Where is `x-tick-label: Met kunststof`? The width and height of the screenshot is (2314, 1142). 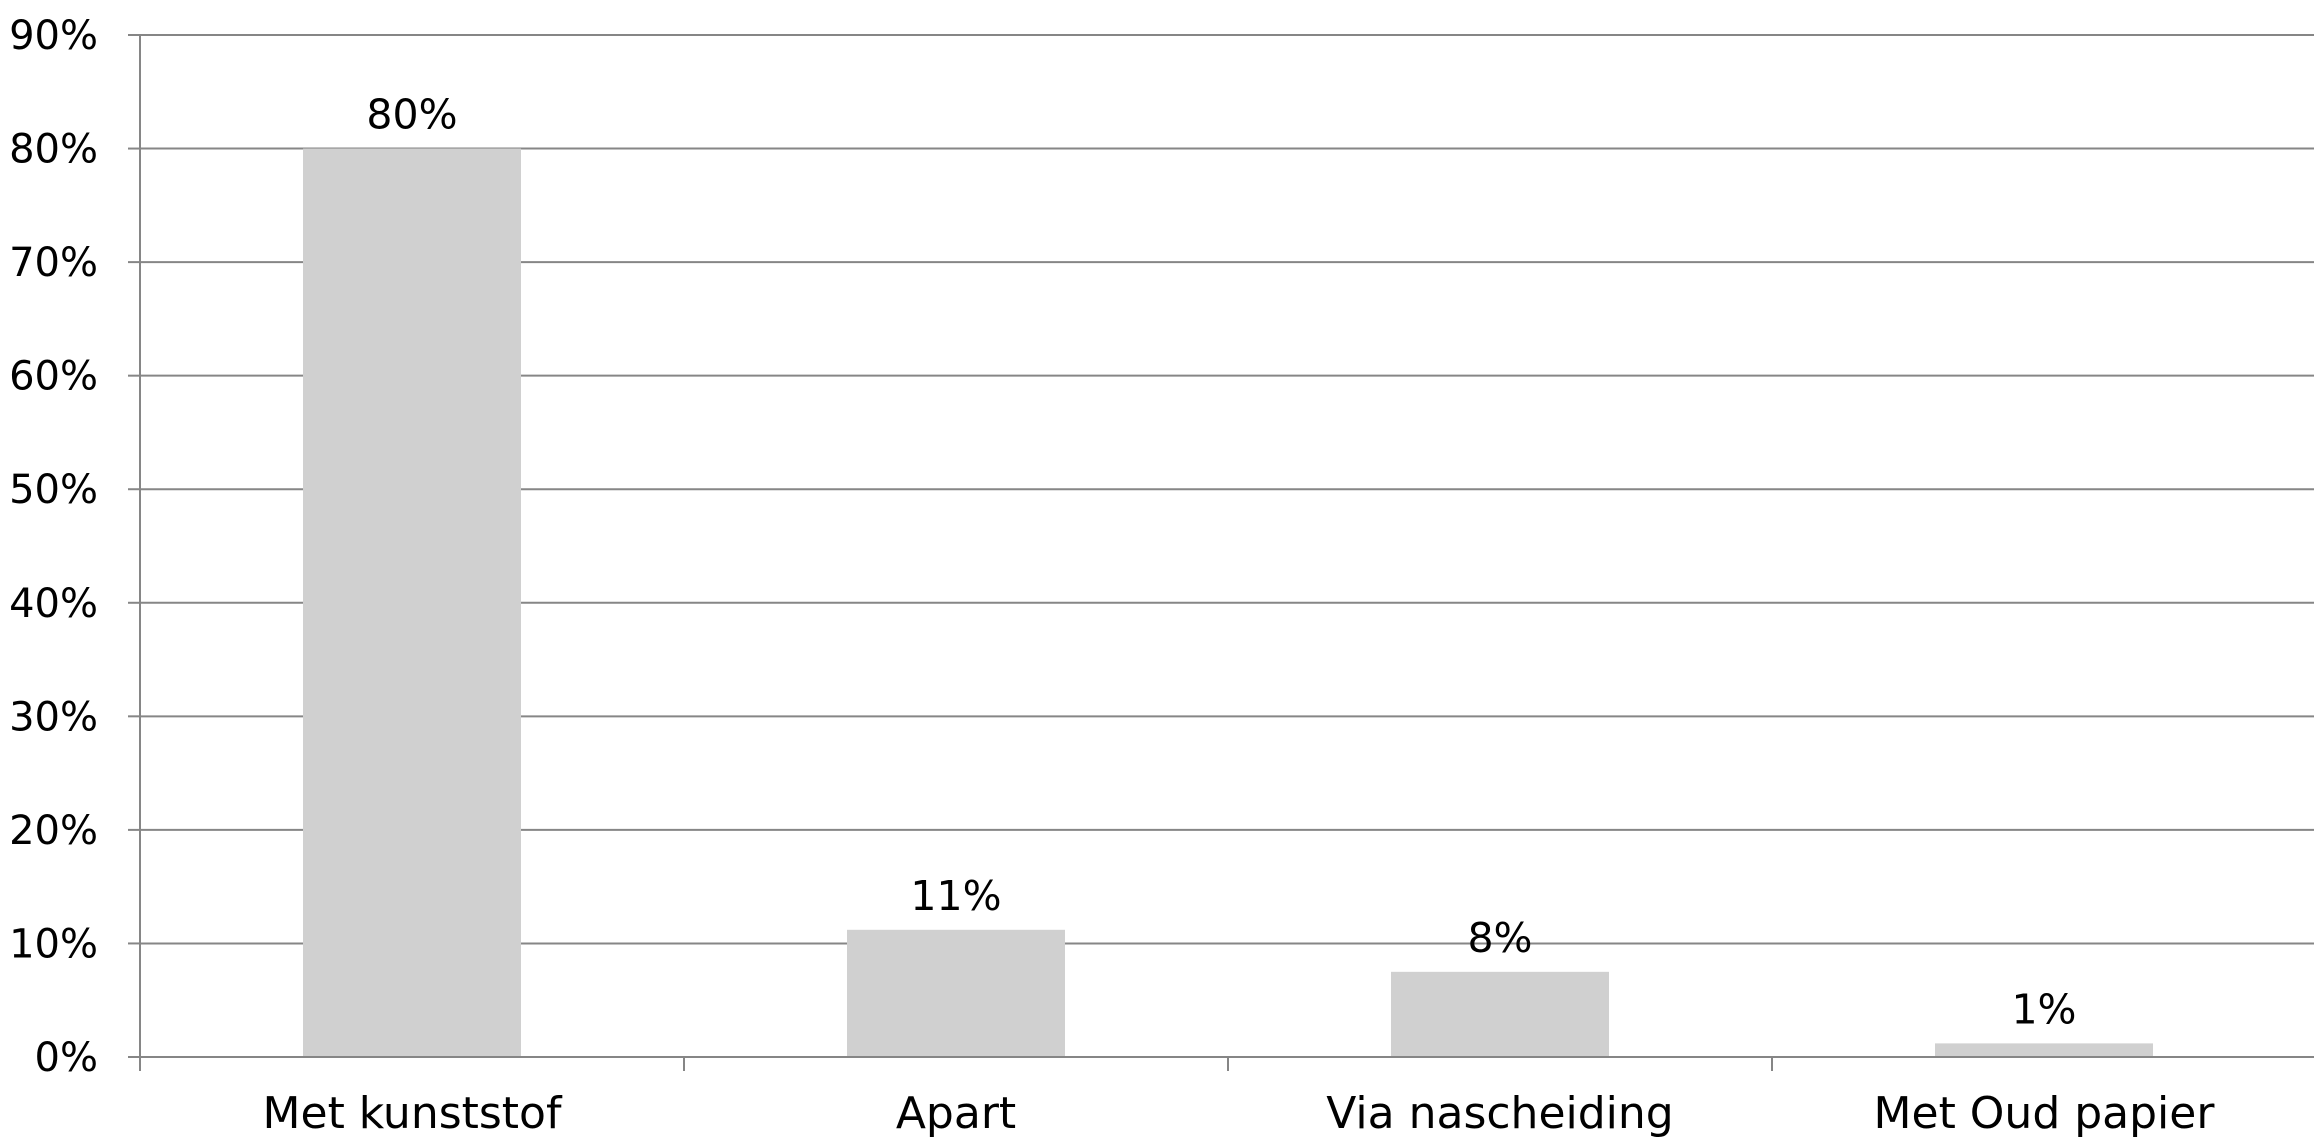 x-tick-label: Met kunststof is located at coordinates (413, 1113).